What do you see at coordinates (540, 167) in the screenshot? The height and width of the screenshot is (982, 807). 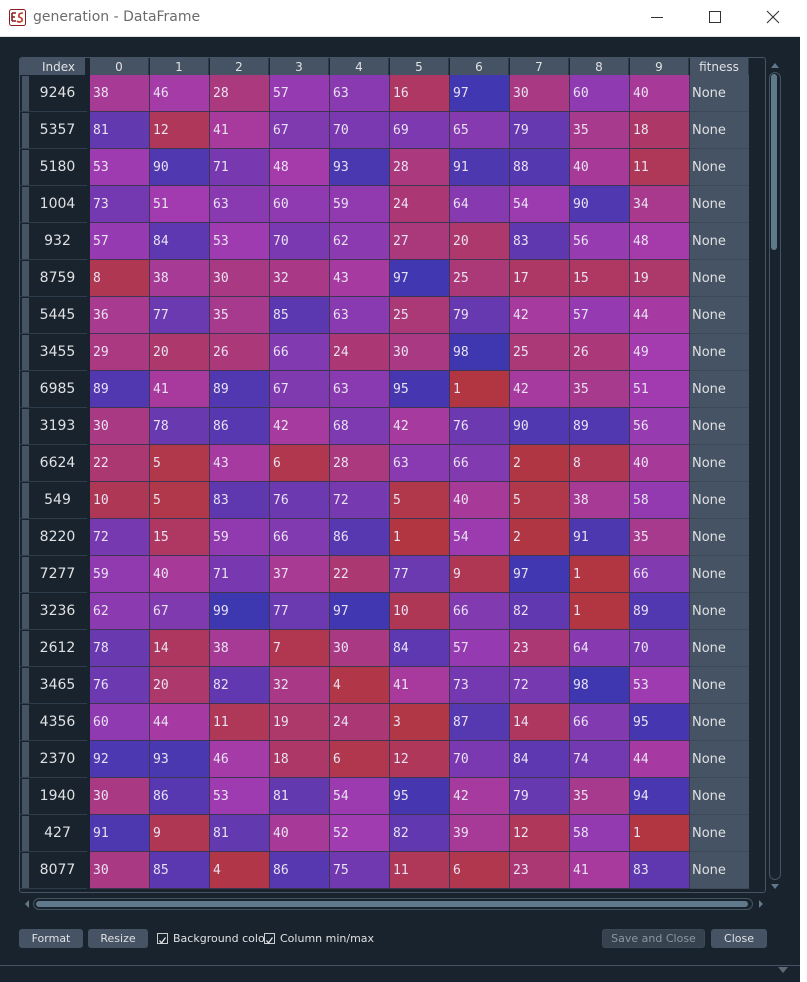 I see `table-cell: 88` at bounding box center [540, 167].